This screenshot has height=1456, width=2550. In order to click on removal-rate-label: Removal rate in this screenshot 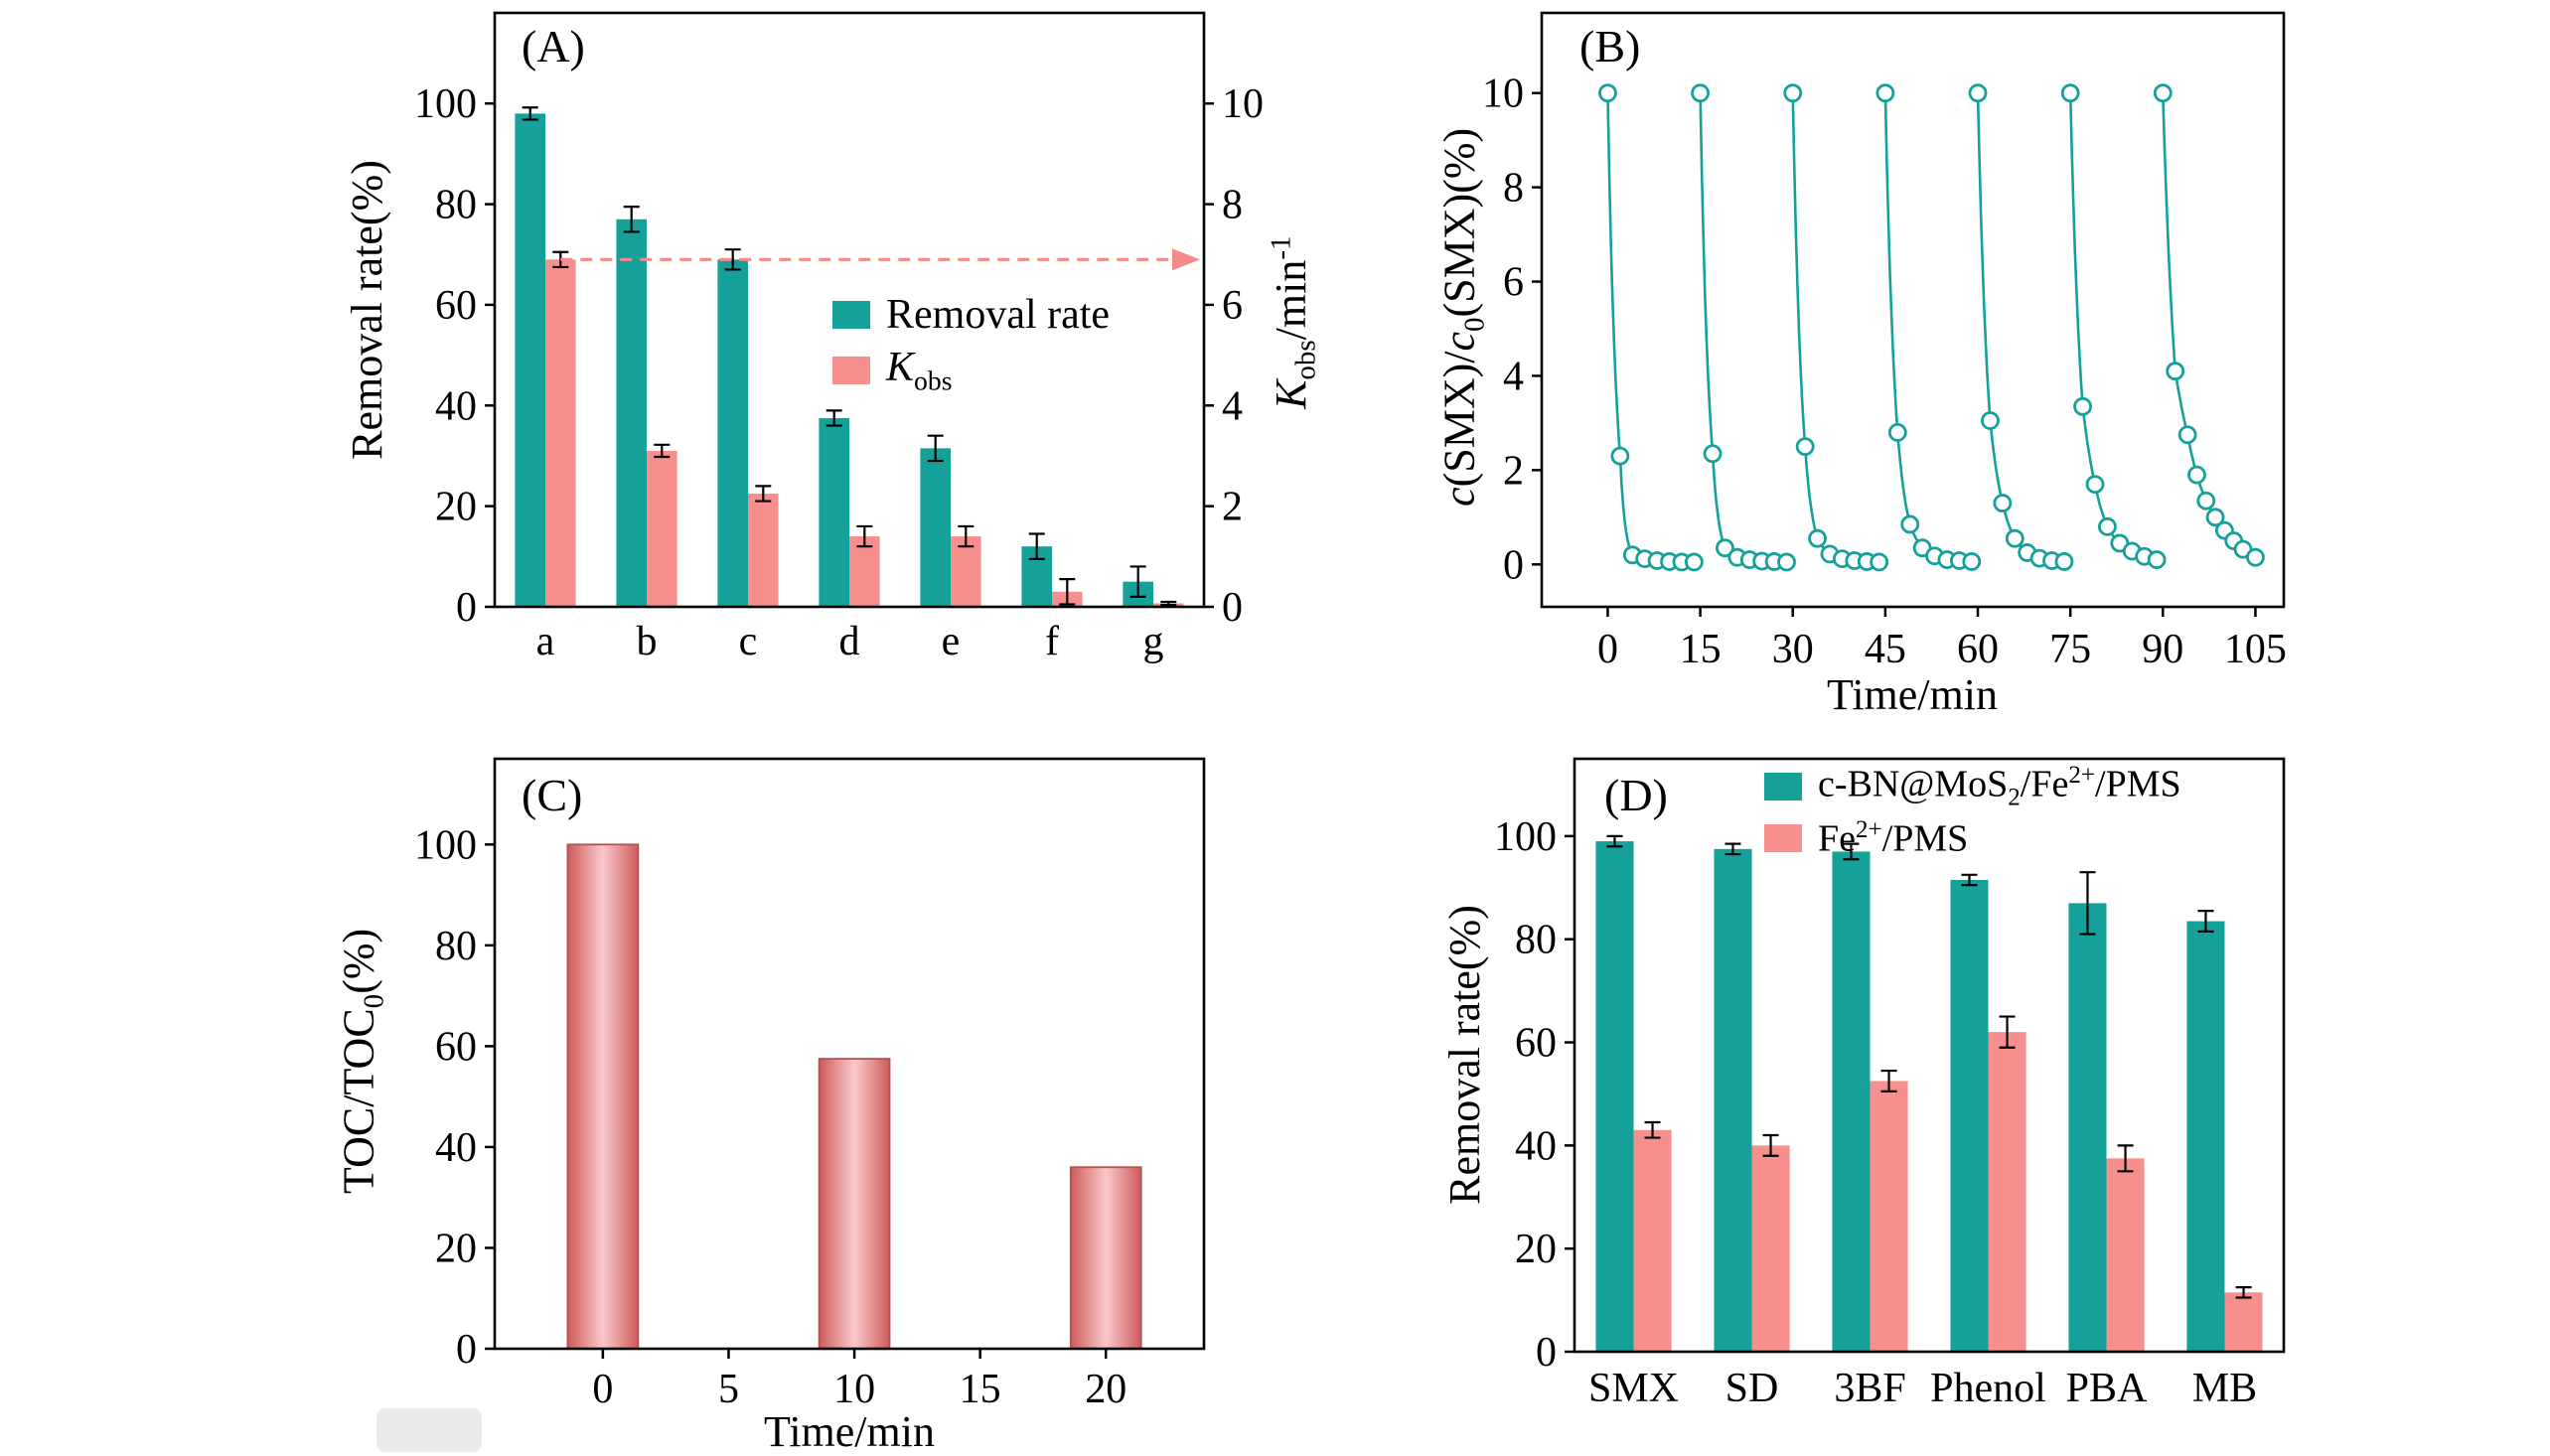, I will do `click(998, 315)`.